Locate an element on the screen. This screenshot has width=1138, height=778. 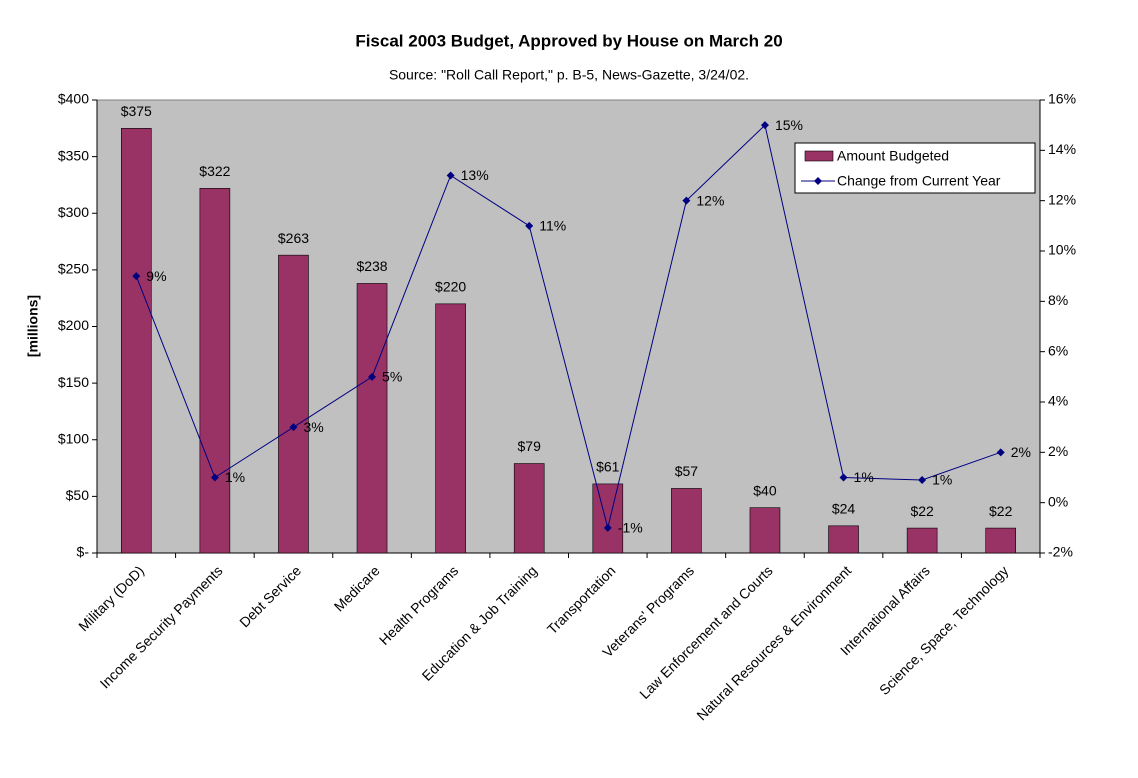
x-tick-label: Natural Resources & Environment is located at coordinates (773, 642).